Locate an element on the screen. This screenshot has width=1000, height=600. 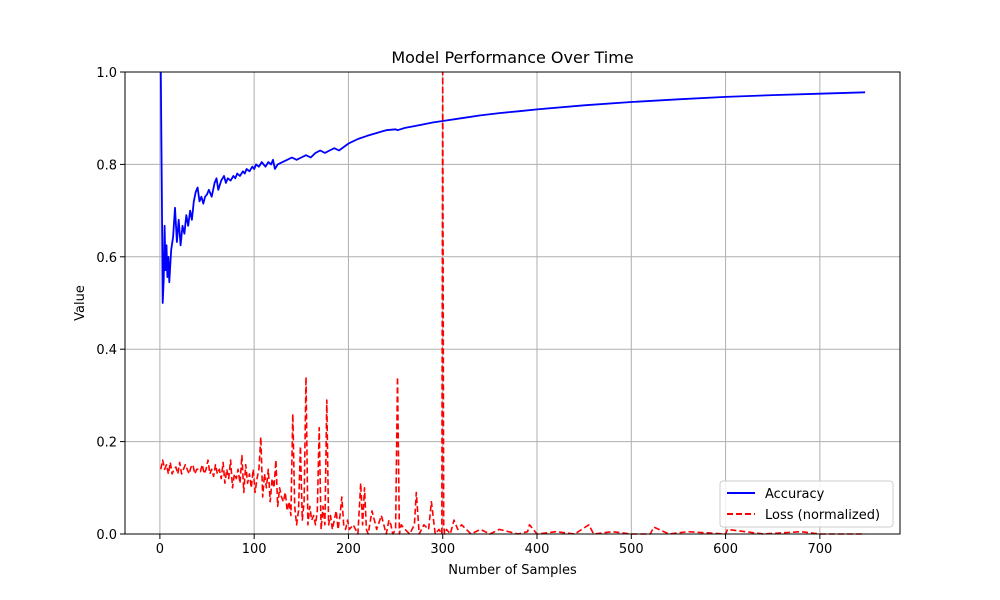
y-tick-label: 0.6 is located at coordinates (106, 258).